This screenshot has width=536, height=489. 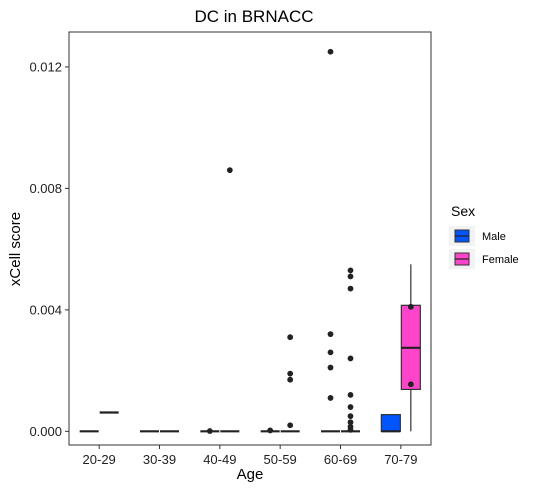 I want to click on y-tick-label: 0.008, so click(x=45, y=188).